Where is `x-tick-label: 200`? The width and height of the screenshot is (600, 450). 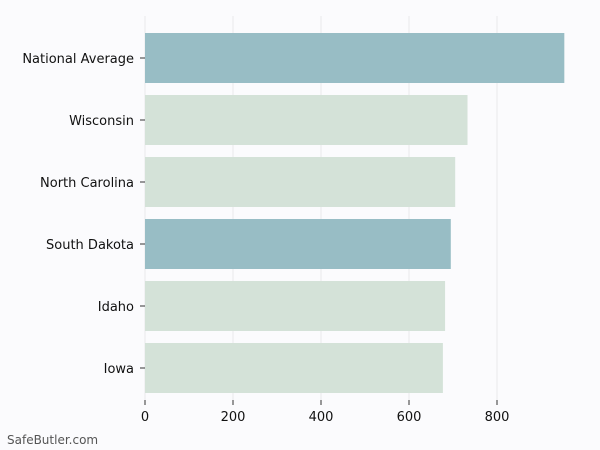 x-tick-label: 200 is located at coordinates (233, 417).